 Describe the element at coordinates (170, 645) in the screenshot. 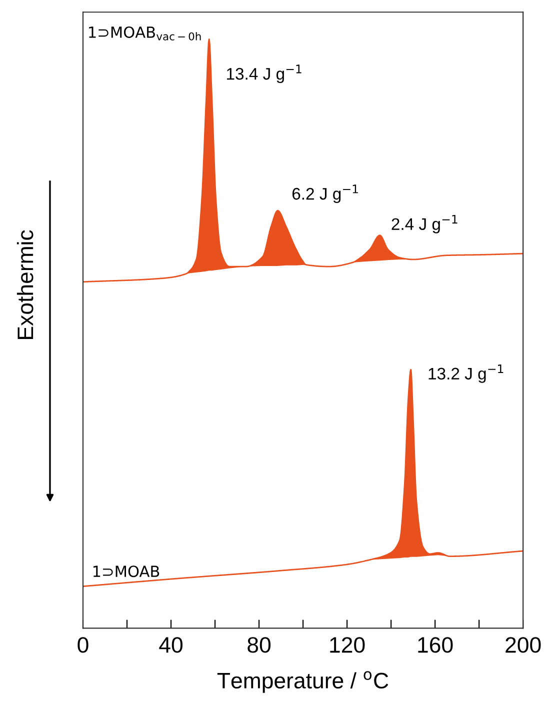

I see `x-tick-label: 40` at that location.